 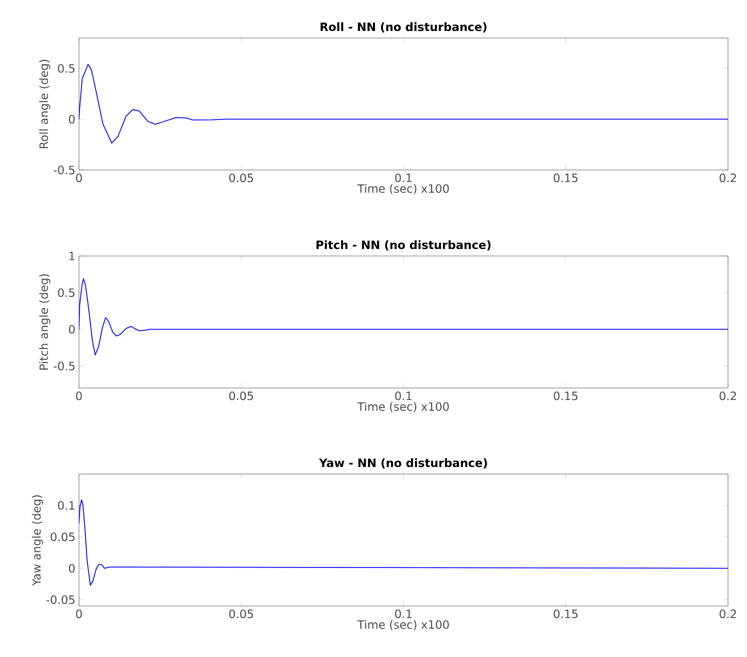 What do you see at coordinates (403, 245) in the screenshot?
I see `chart-title: Pitch - NN (no disturbance)` at bounding box center [403, 245].